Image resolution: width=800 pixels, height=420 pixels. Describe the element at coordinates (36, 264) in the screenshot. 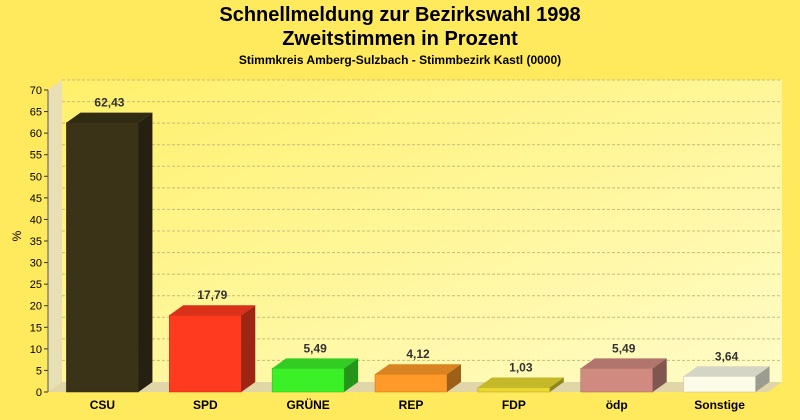

I see `y-tick-label: 30` at that location.